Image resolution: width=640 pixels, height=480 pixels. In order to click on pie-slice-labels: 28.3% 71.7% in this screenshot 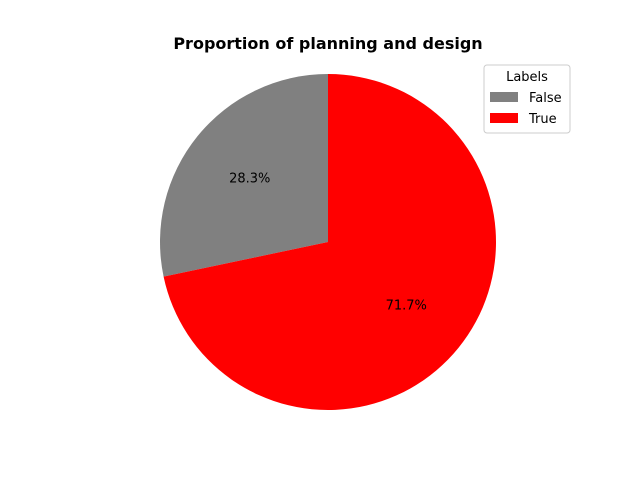, I will do `click(328, 242)`.